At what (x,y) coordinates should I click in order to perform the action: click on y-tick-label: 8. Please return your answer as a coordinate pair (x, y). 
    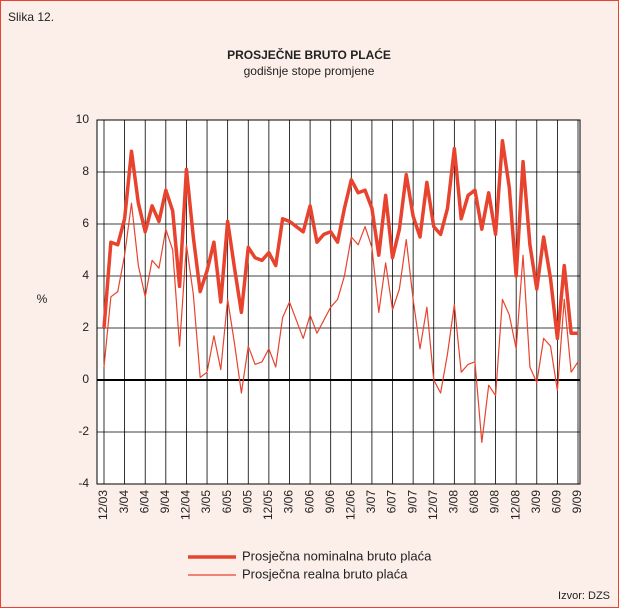
    Looking at the image, I should click on (85, 171).